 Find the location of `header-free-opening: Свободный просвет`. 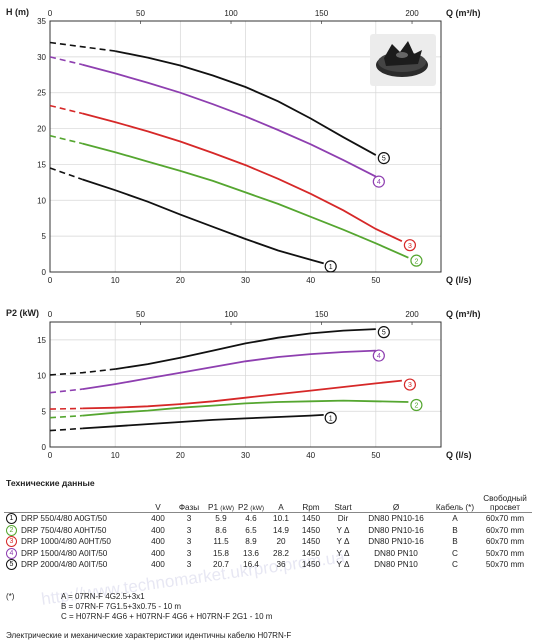

header-free-opening: Свободный просвет is located at coordinates (505, 501).